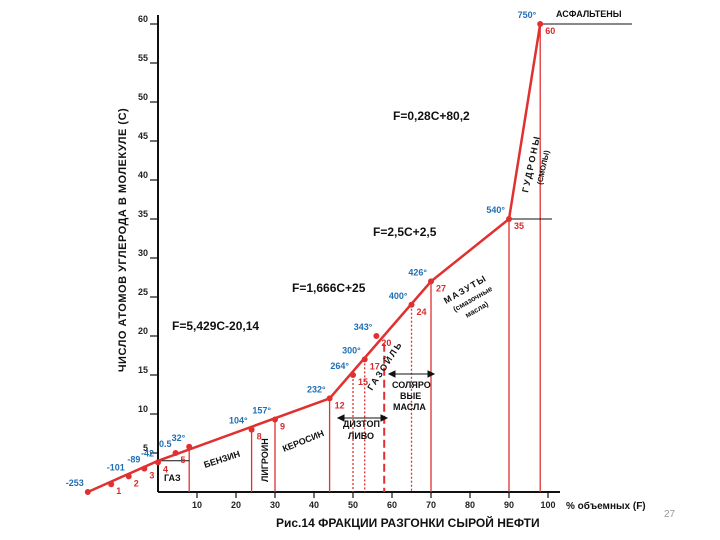 This screenshot has height=540, width=720. What do you see at coordinates (375, 366) in the screenshot?
I see `carbon-label-11: 17` at bounding box center [375, 366].